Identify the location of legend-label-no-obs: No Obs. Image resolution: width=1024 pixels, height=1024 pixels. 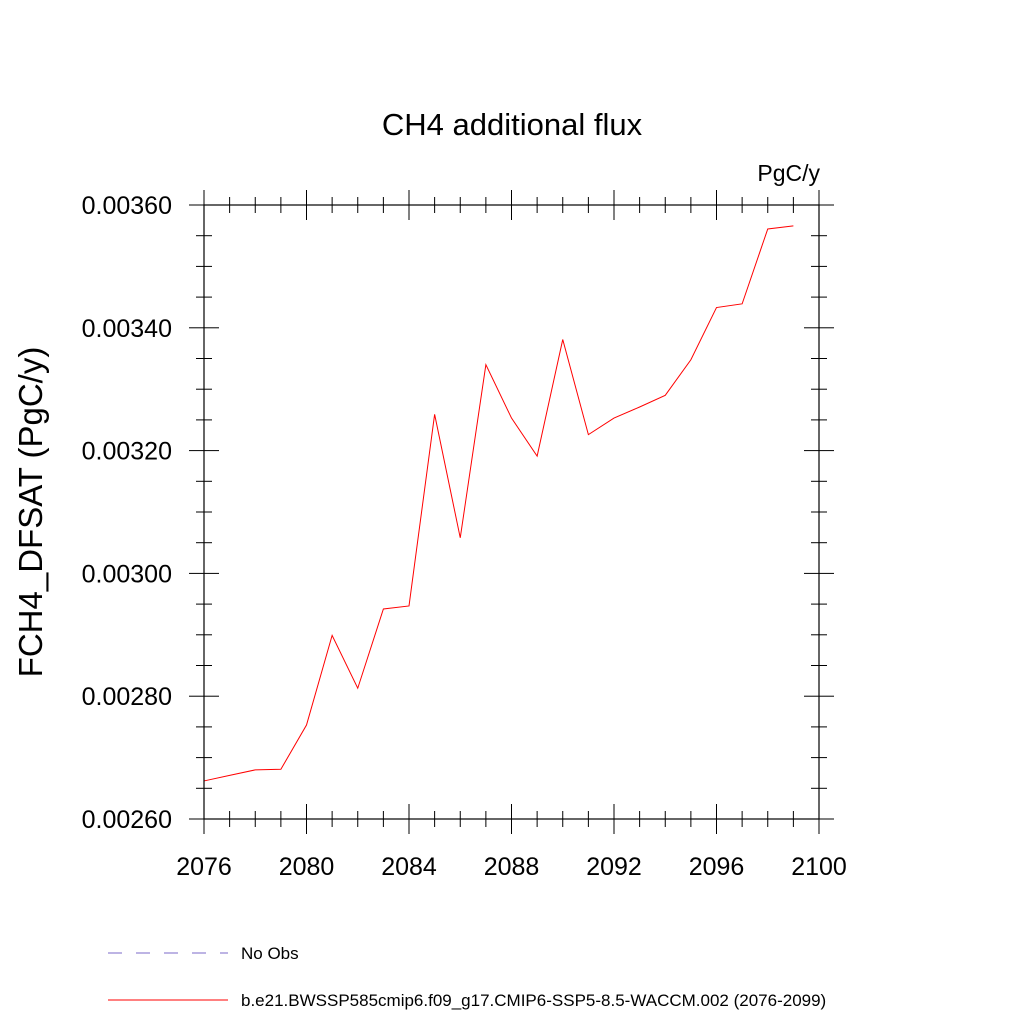
(270, 953).